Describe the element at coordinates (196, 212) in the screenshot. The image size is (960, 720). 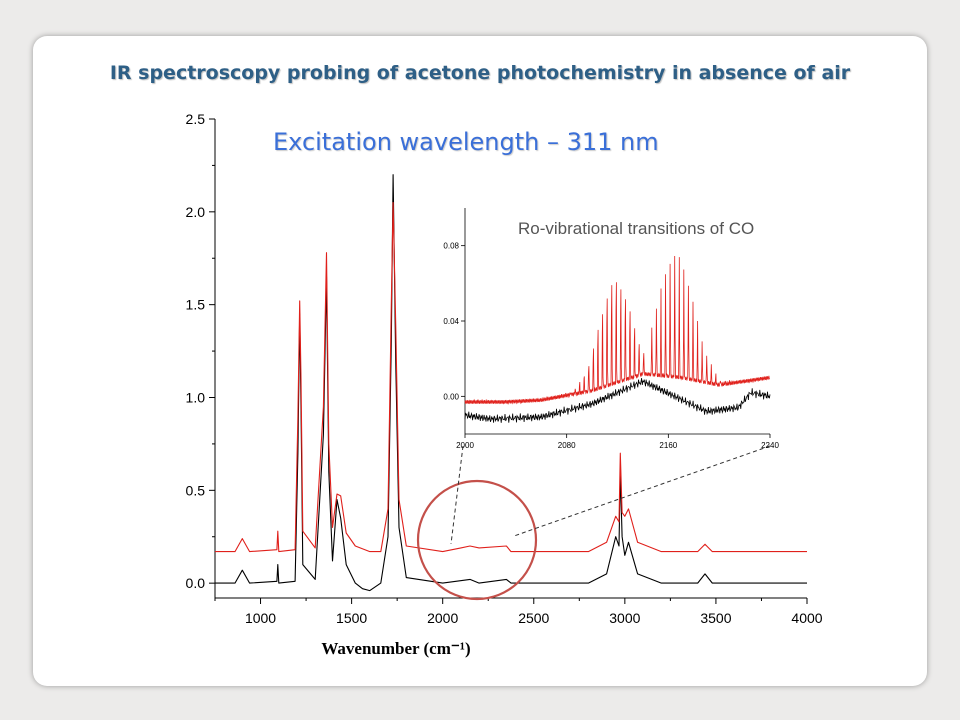
I see `y-tick-label: 2.0` at that location.